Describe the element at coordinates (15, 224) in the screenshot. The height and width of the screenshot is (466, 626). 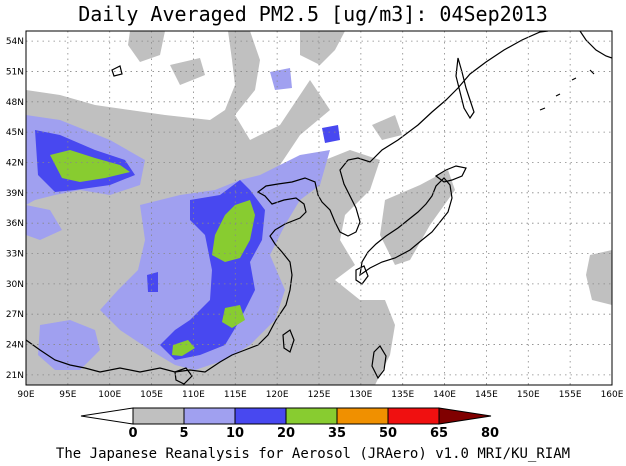
I see `lat-tick-label: 36N` at that location.